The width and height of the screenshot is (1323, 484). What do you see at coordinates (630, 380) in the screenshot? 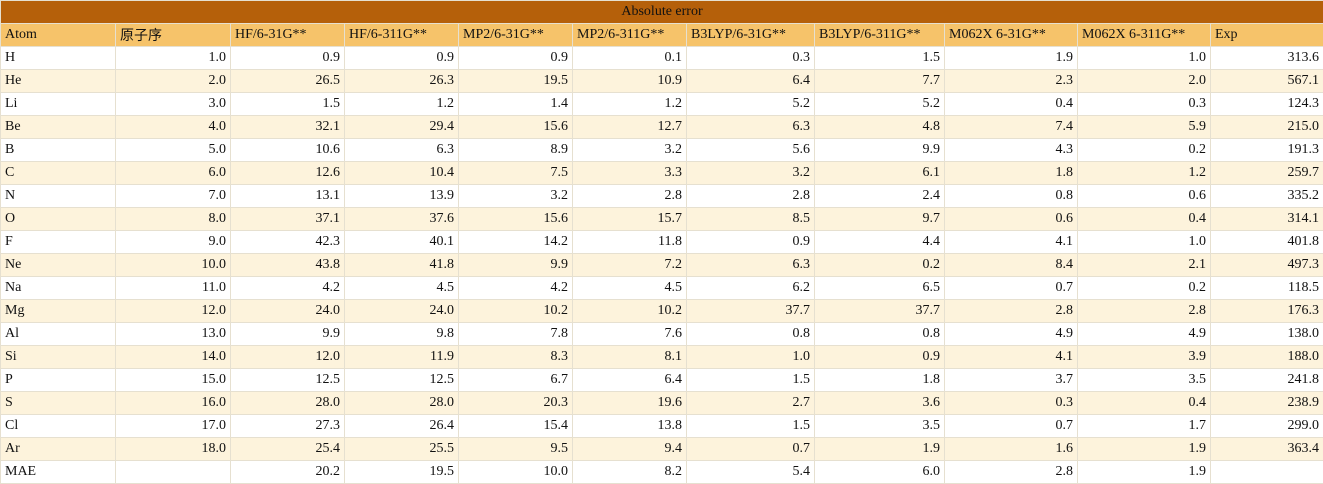
I see `table-cell: 6.4` at bounding box center [630, 380].